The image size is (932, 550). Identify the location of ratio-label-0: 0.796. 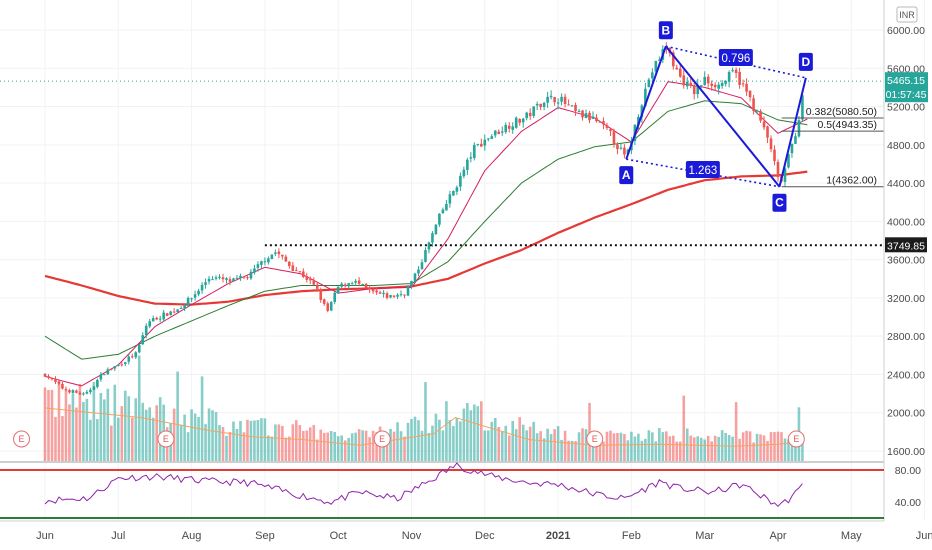
(735, 58).